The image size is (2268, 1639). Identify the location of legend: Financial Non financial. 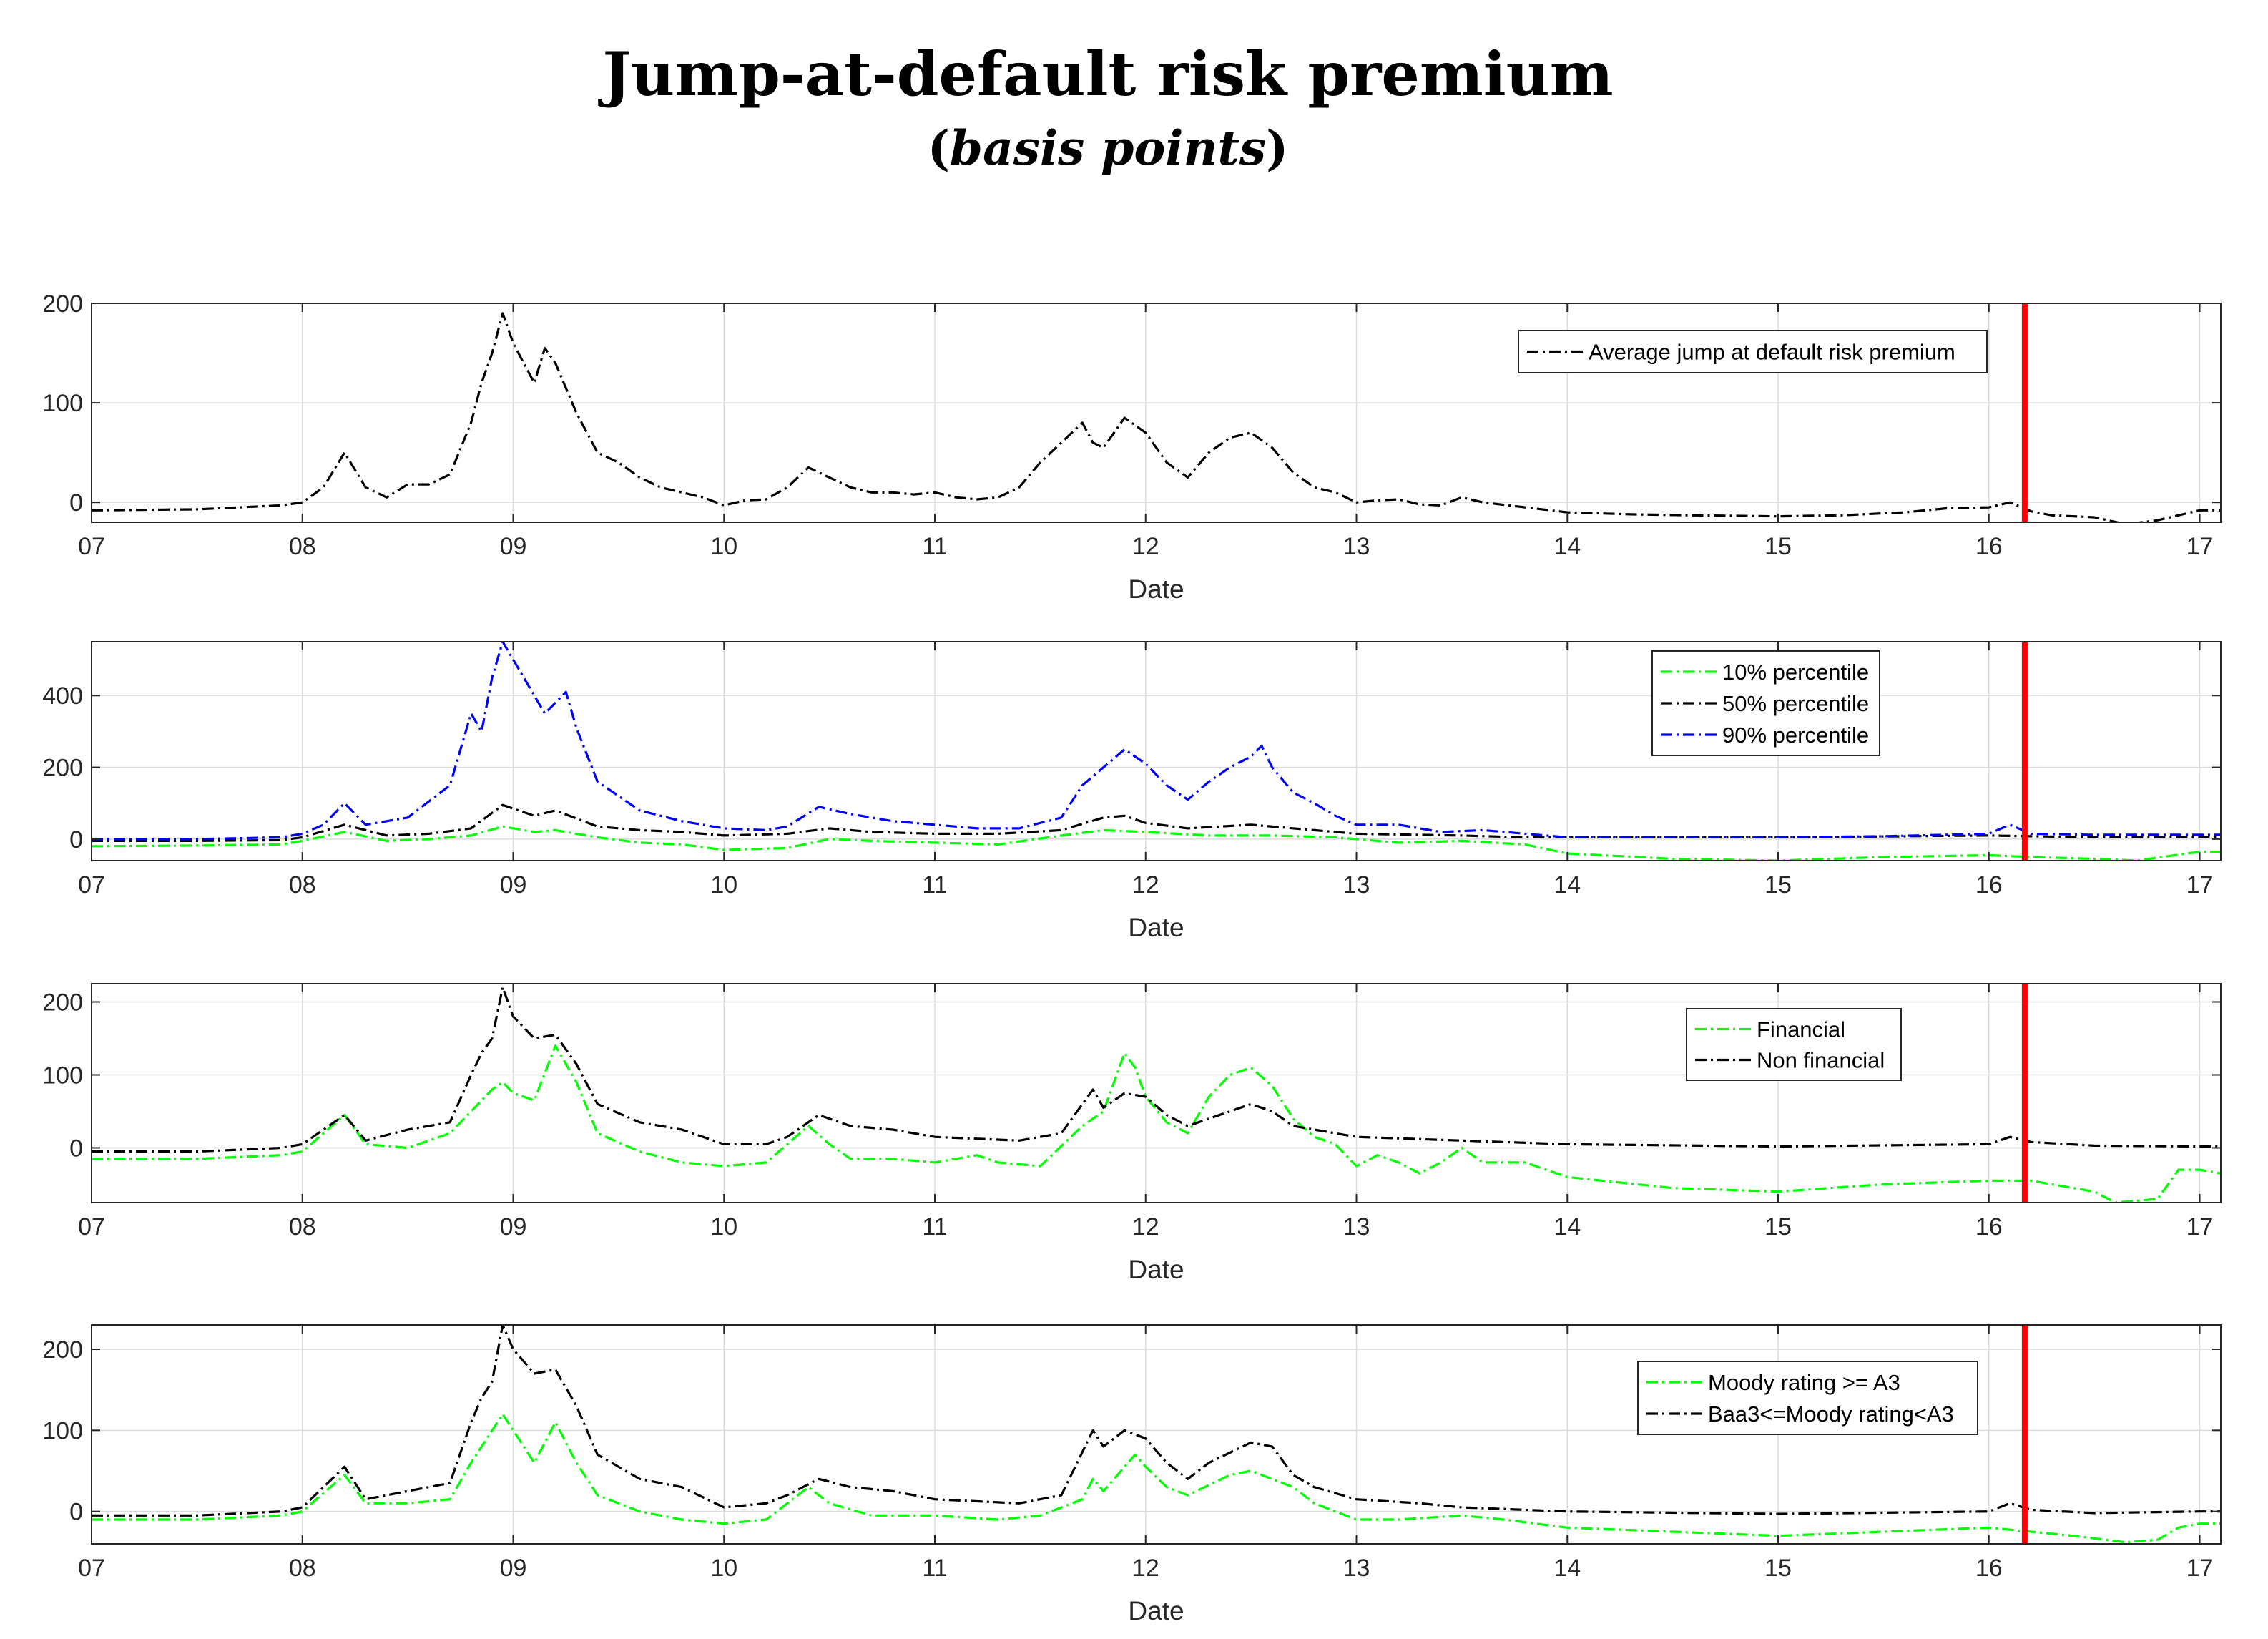
(1794, 1044).